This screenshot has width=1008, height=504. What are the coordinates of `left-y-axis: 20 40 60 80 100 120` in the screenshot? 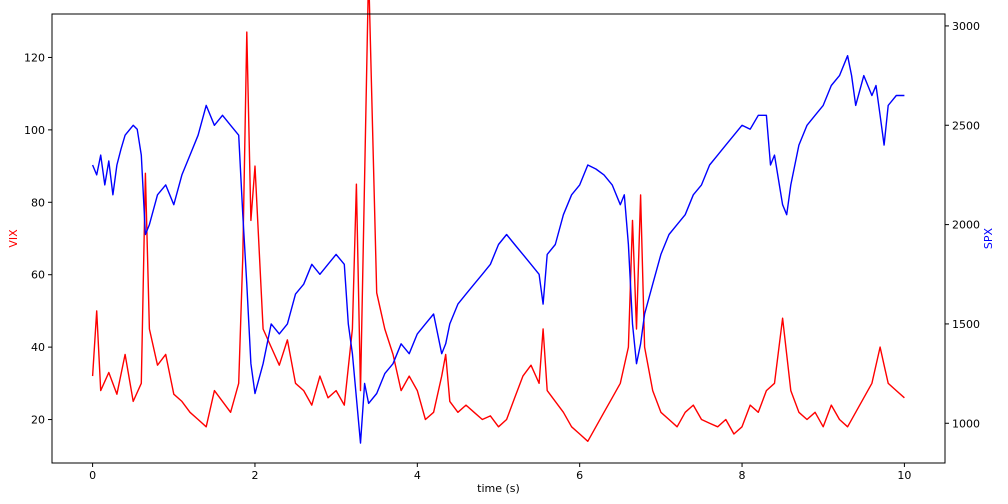 It's located at (38, 239).